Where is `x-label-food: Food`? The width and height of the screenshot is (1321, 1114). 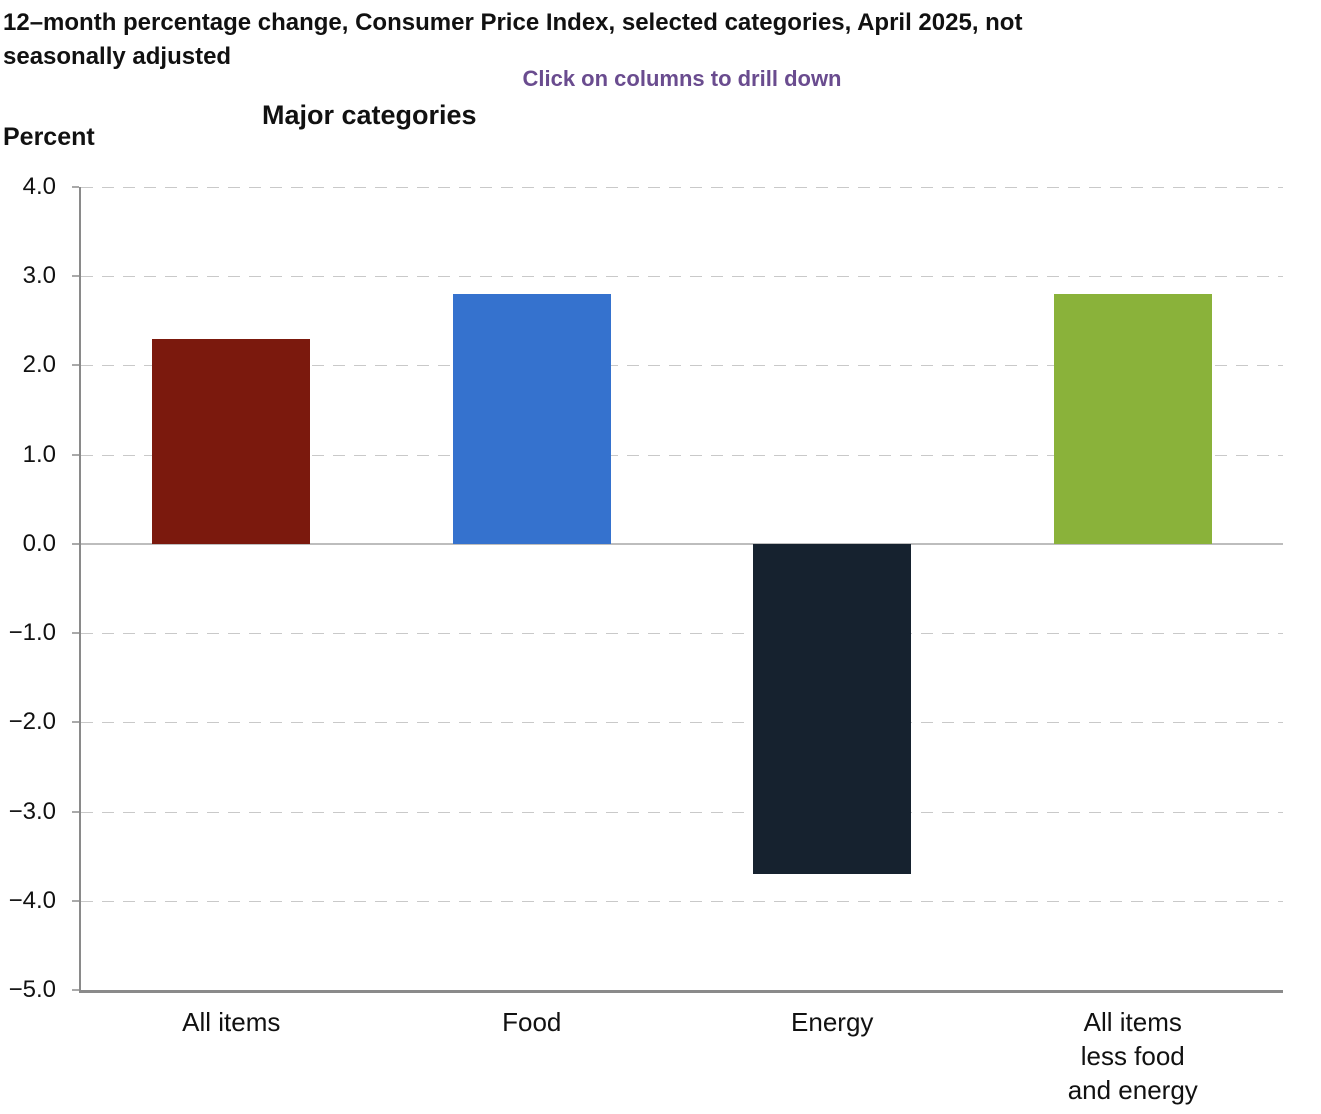 x-label-food: Food is located at coordinates (532, 1022).